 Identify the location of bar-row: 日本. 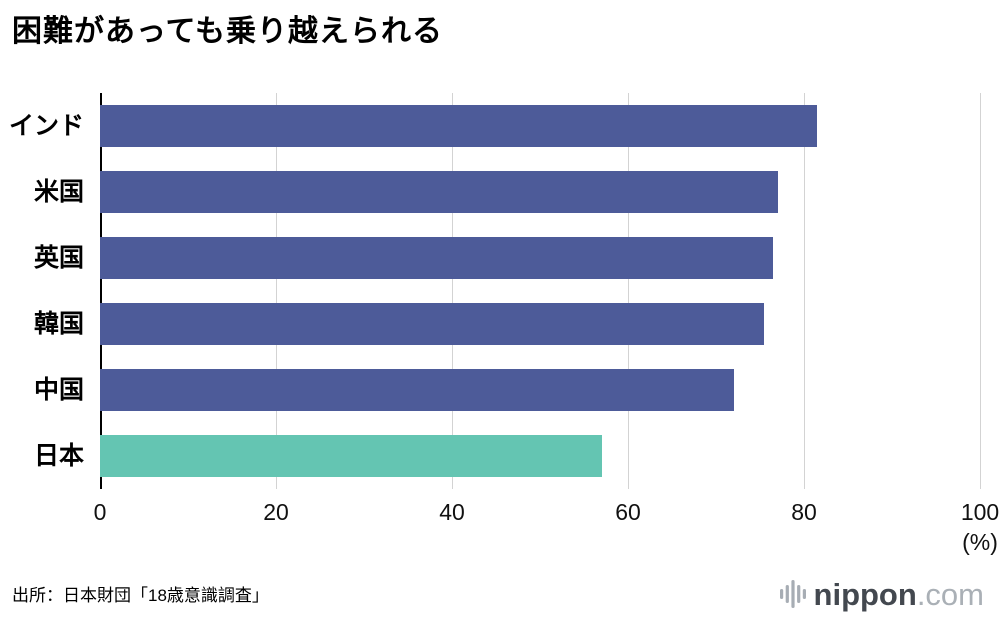
(507, 456).